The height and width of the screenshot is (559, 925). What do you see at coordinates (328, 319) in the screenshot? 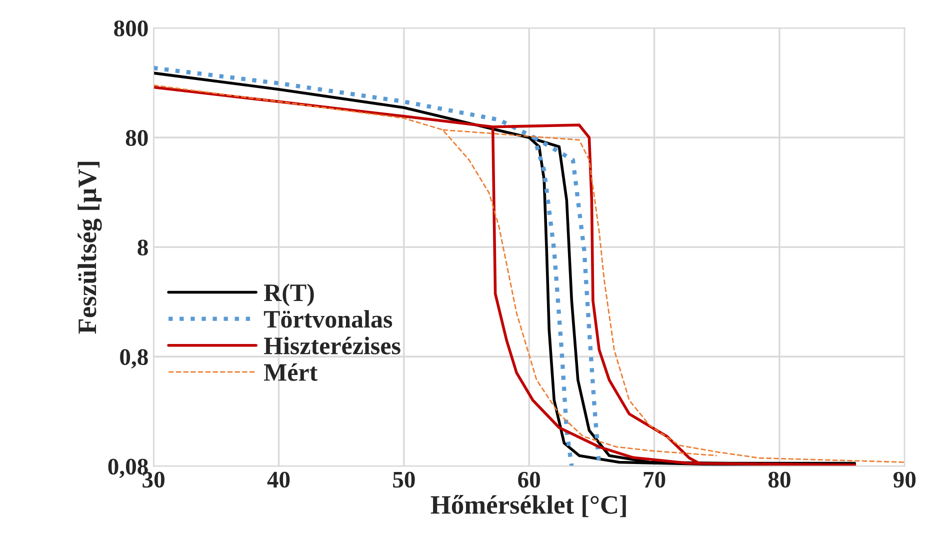
I see `legend-label: Törtvonalas` at bounding box center [328, 319].